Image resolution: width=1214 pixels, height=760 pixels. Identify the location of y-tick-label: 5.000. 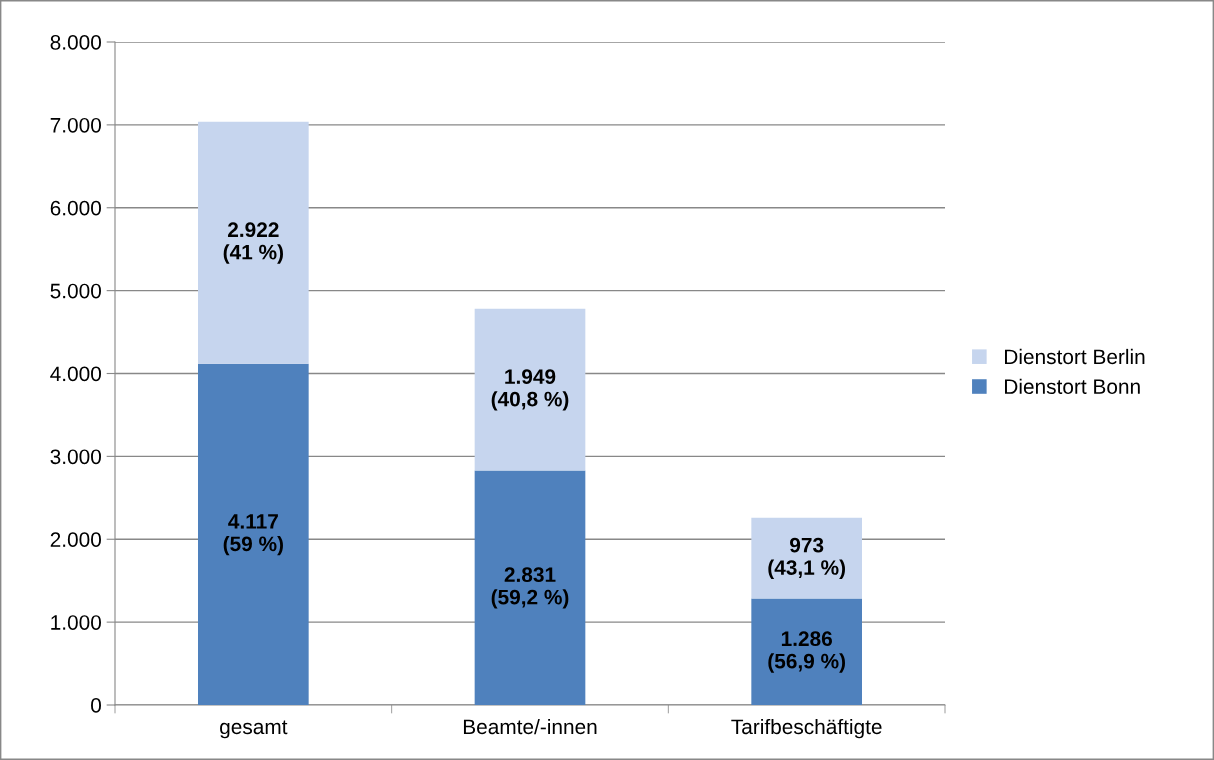
(75, 291).